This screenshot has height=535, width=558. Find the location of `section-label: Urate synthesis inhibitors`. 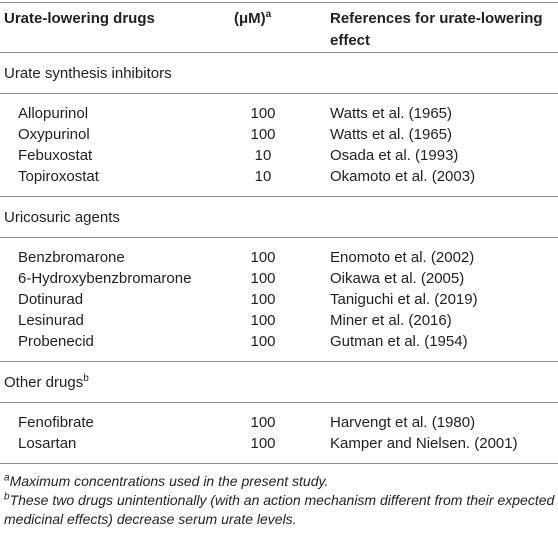

section-label: Urate synthesis inhibitors is located at coordinates (88, 73).